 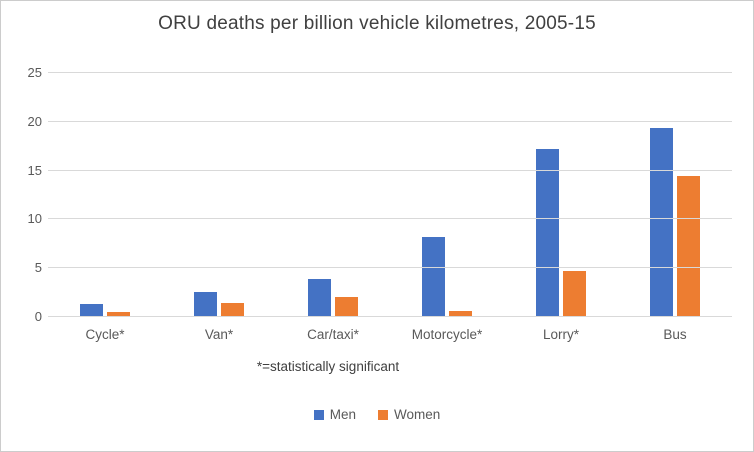 I want to click on bar-men-cartaxi, so click(x=319, y=297).